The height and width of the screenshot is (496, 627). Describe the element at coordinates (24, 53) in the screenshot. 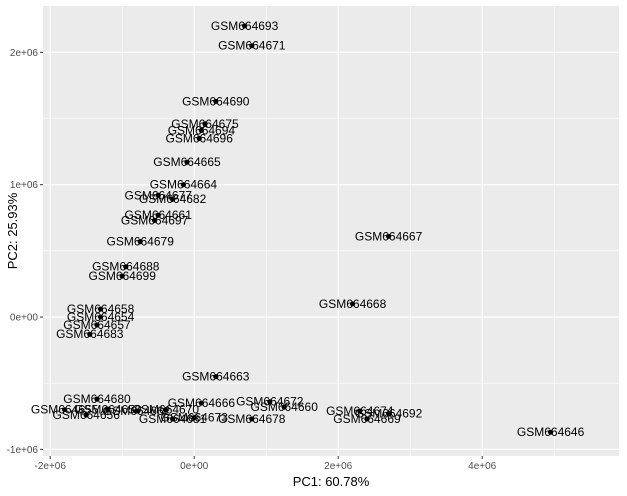

I see `y-tick-label: 2e+06` at that location.